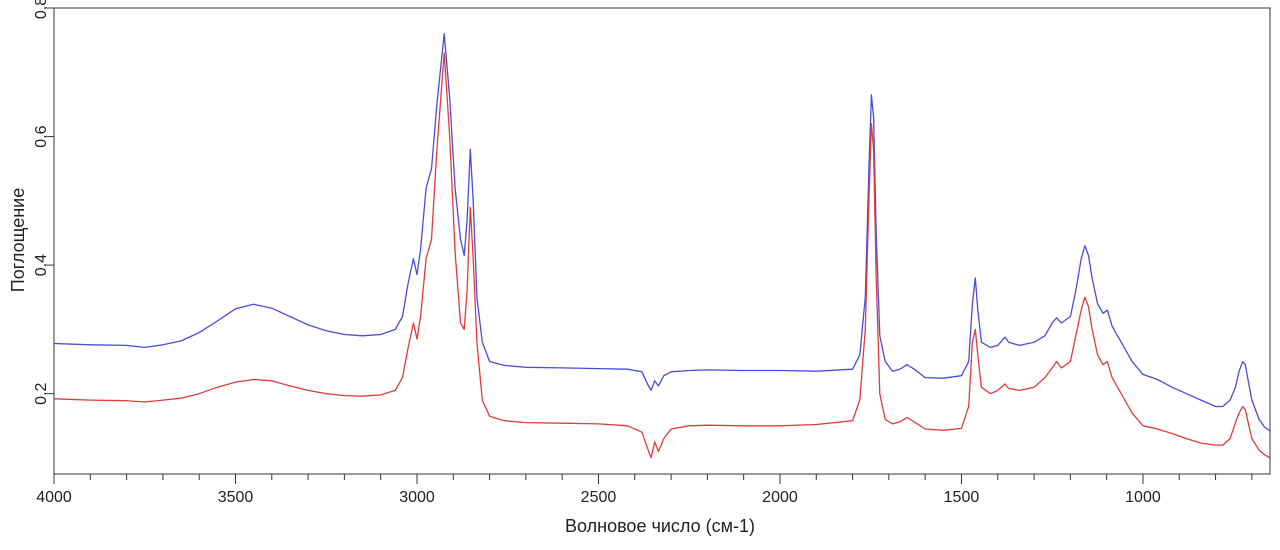  Describe the element at coordinates (54, 497) in the screenshot. I see `x-tick-label: 4000` at that location.